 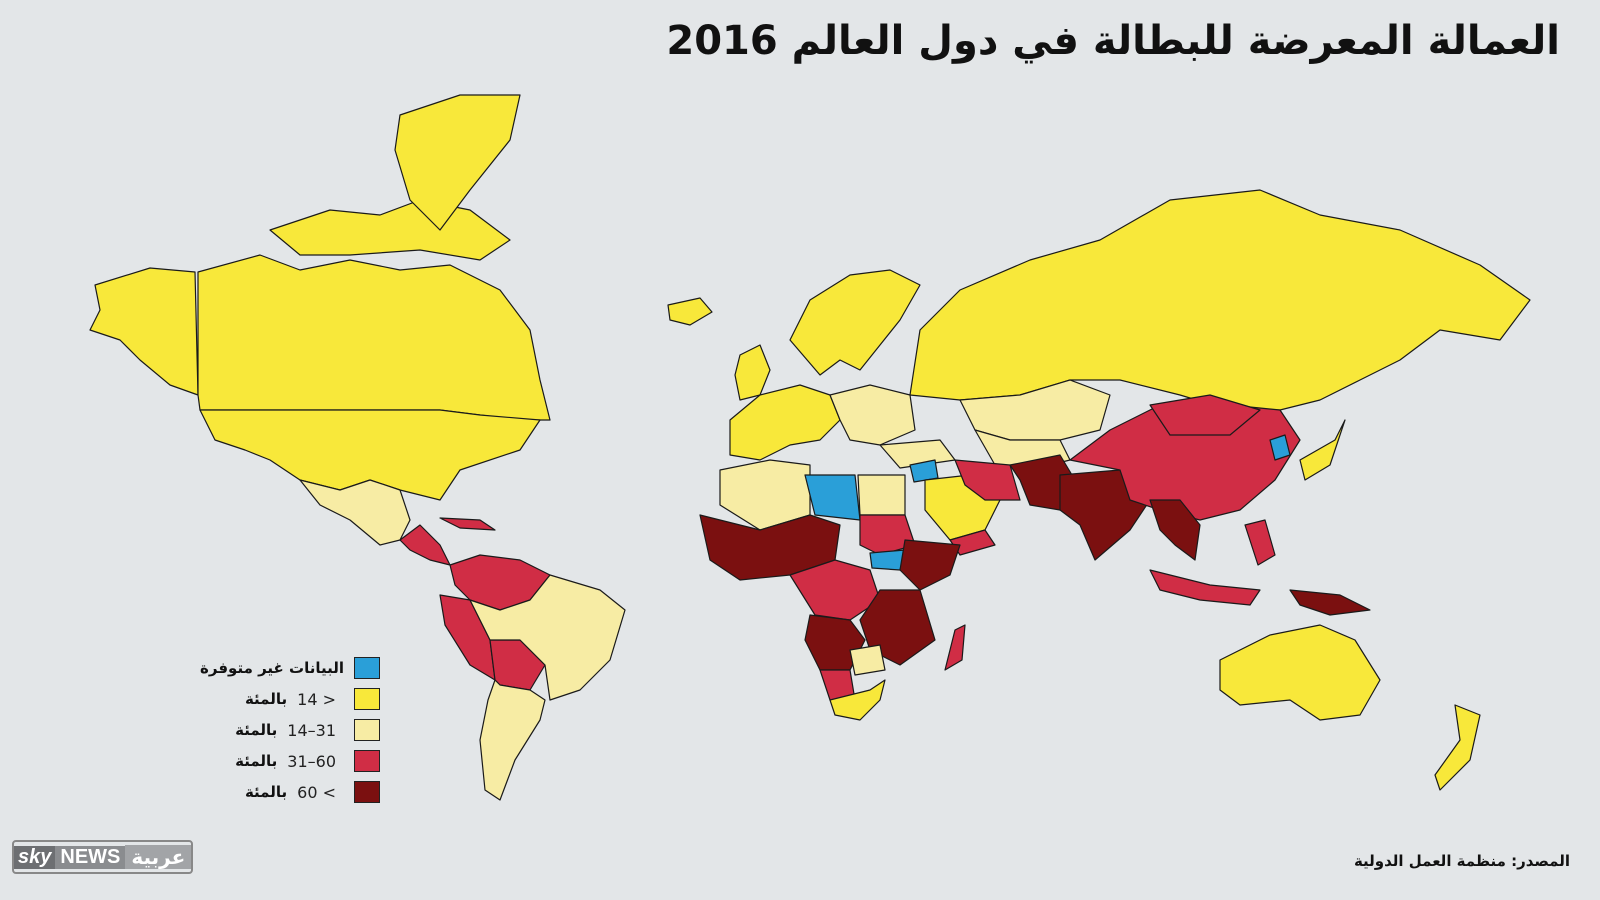 I want to click on usa, so click(x=370, y=455).